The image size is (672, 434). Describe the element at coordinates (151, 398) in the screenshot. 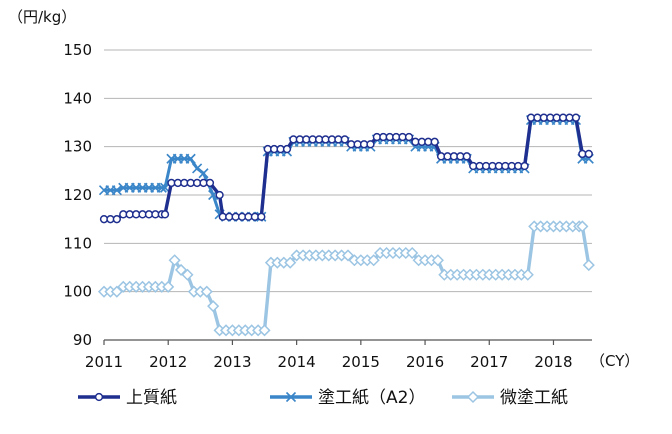

I see `legend-label: 上質紙` at that location.